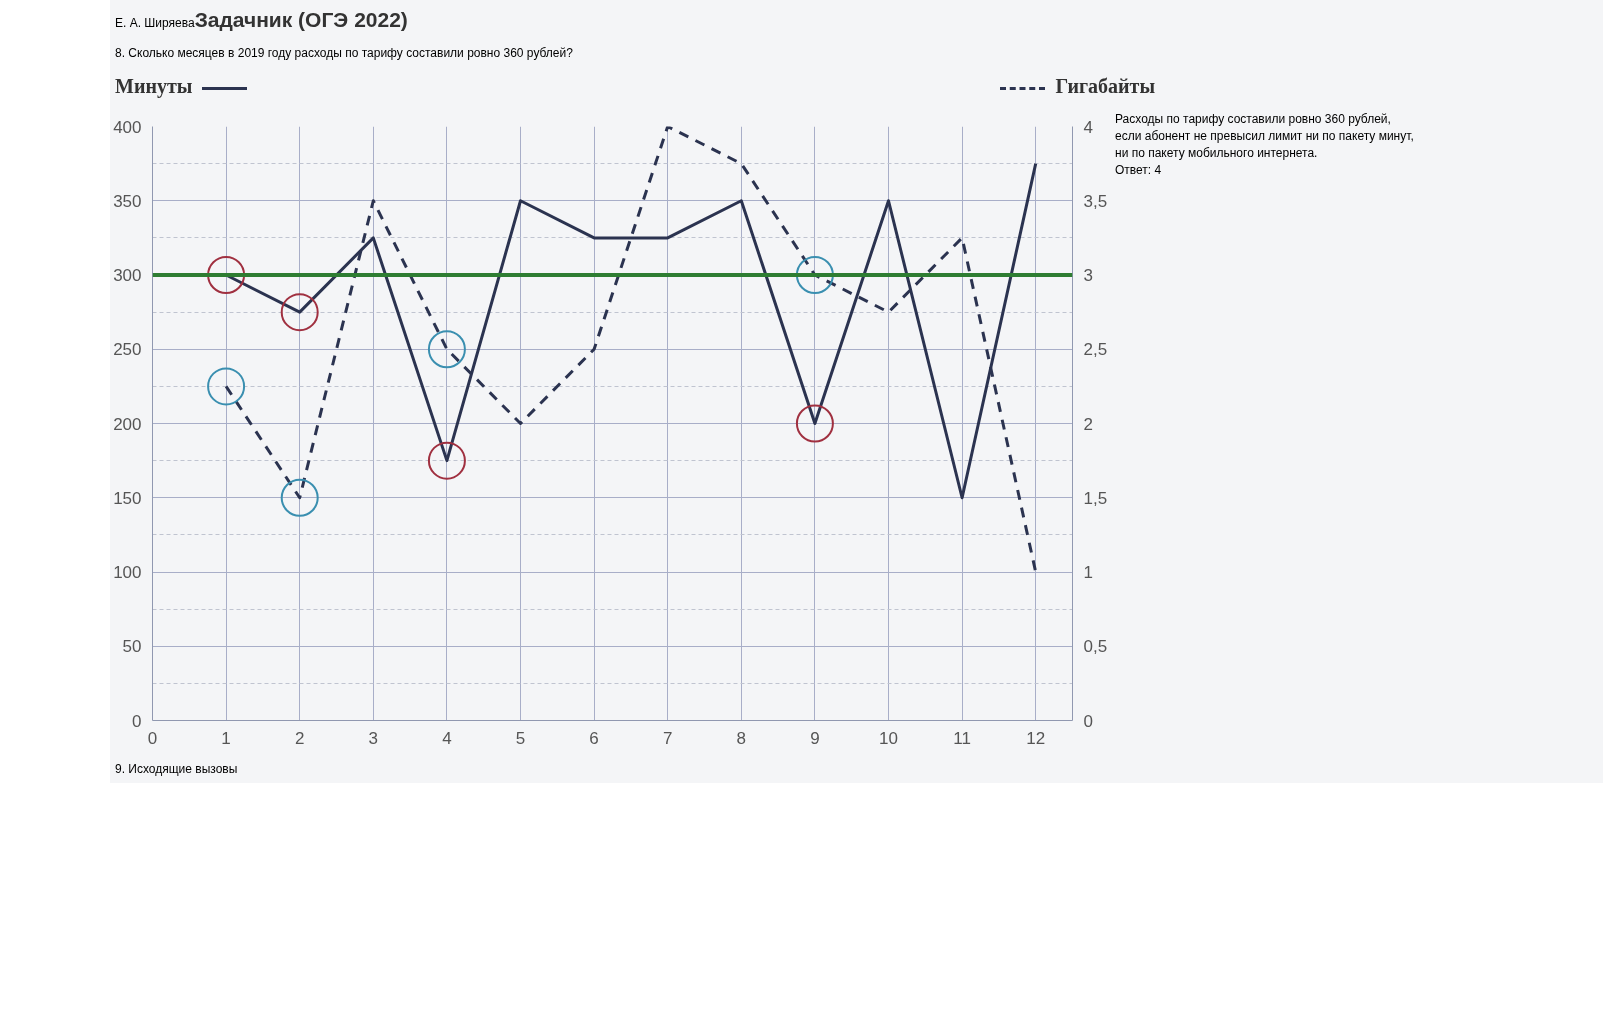 The width and height of the screenshot is (1603, 1035). I want to click on x-tick-label: 2, so click(299, 738).